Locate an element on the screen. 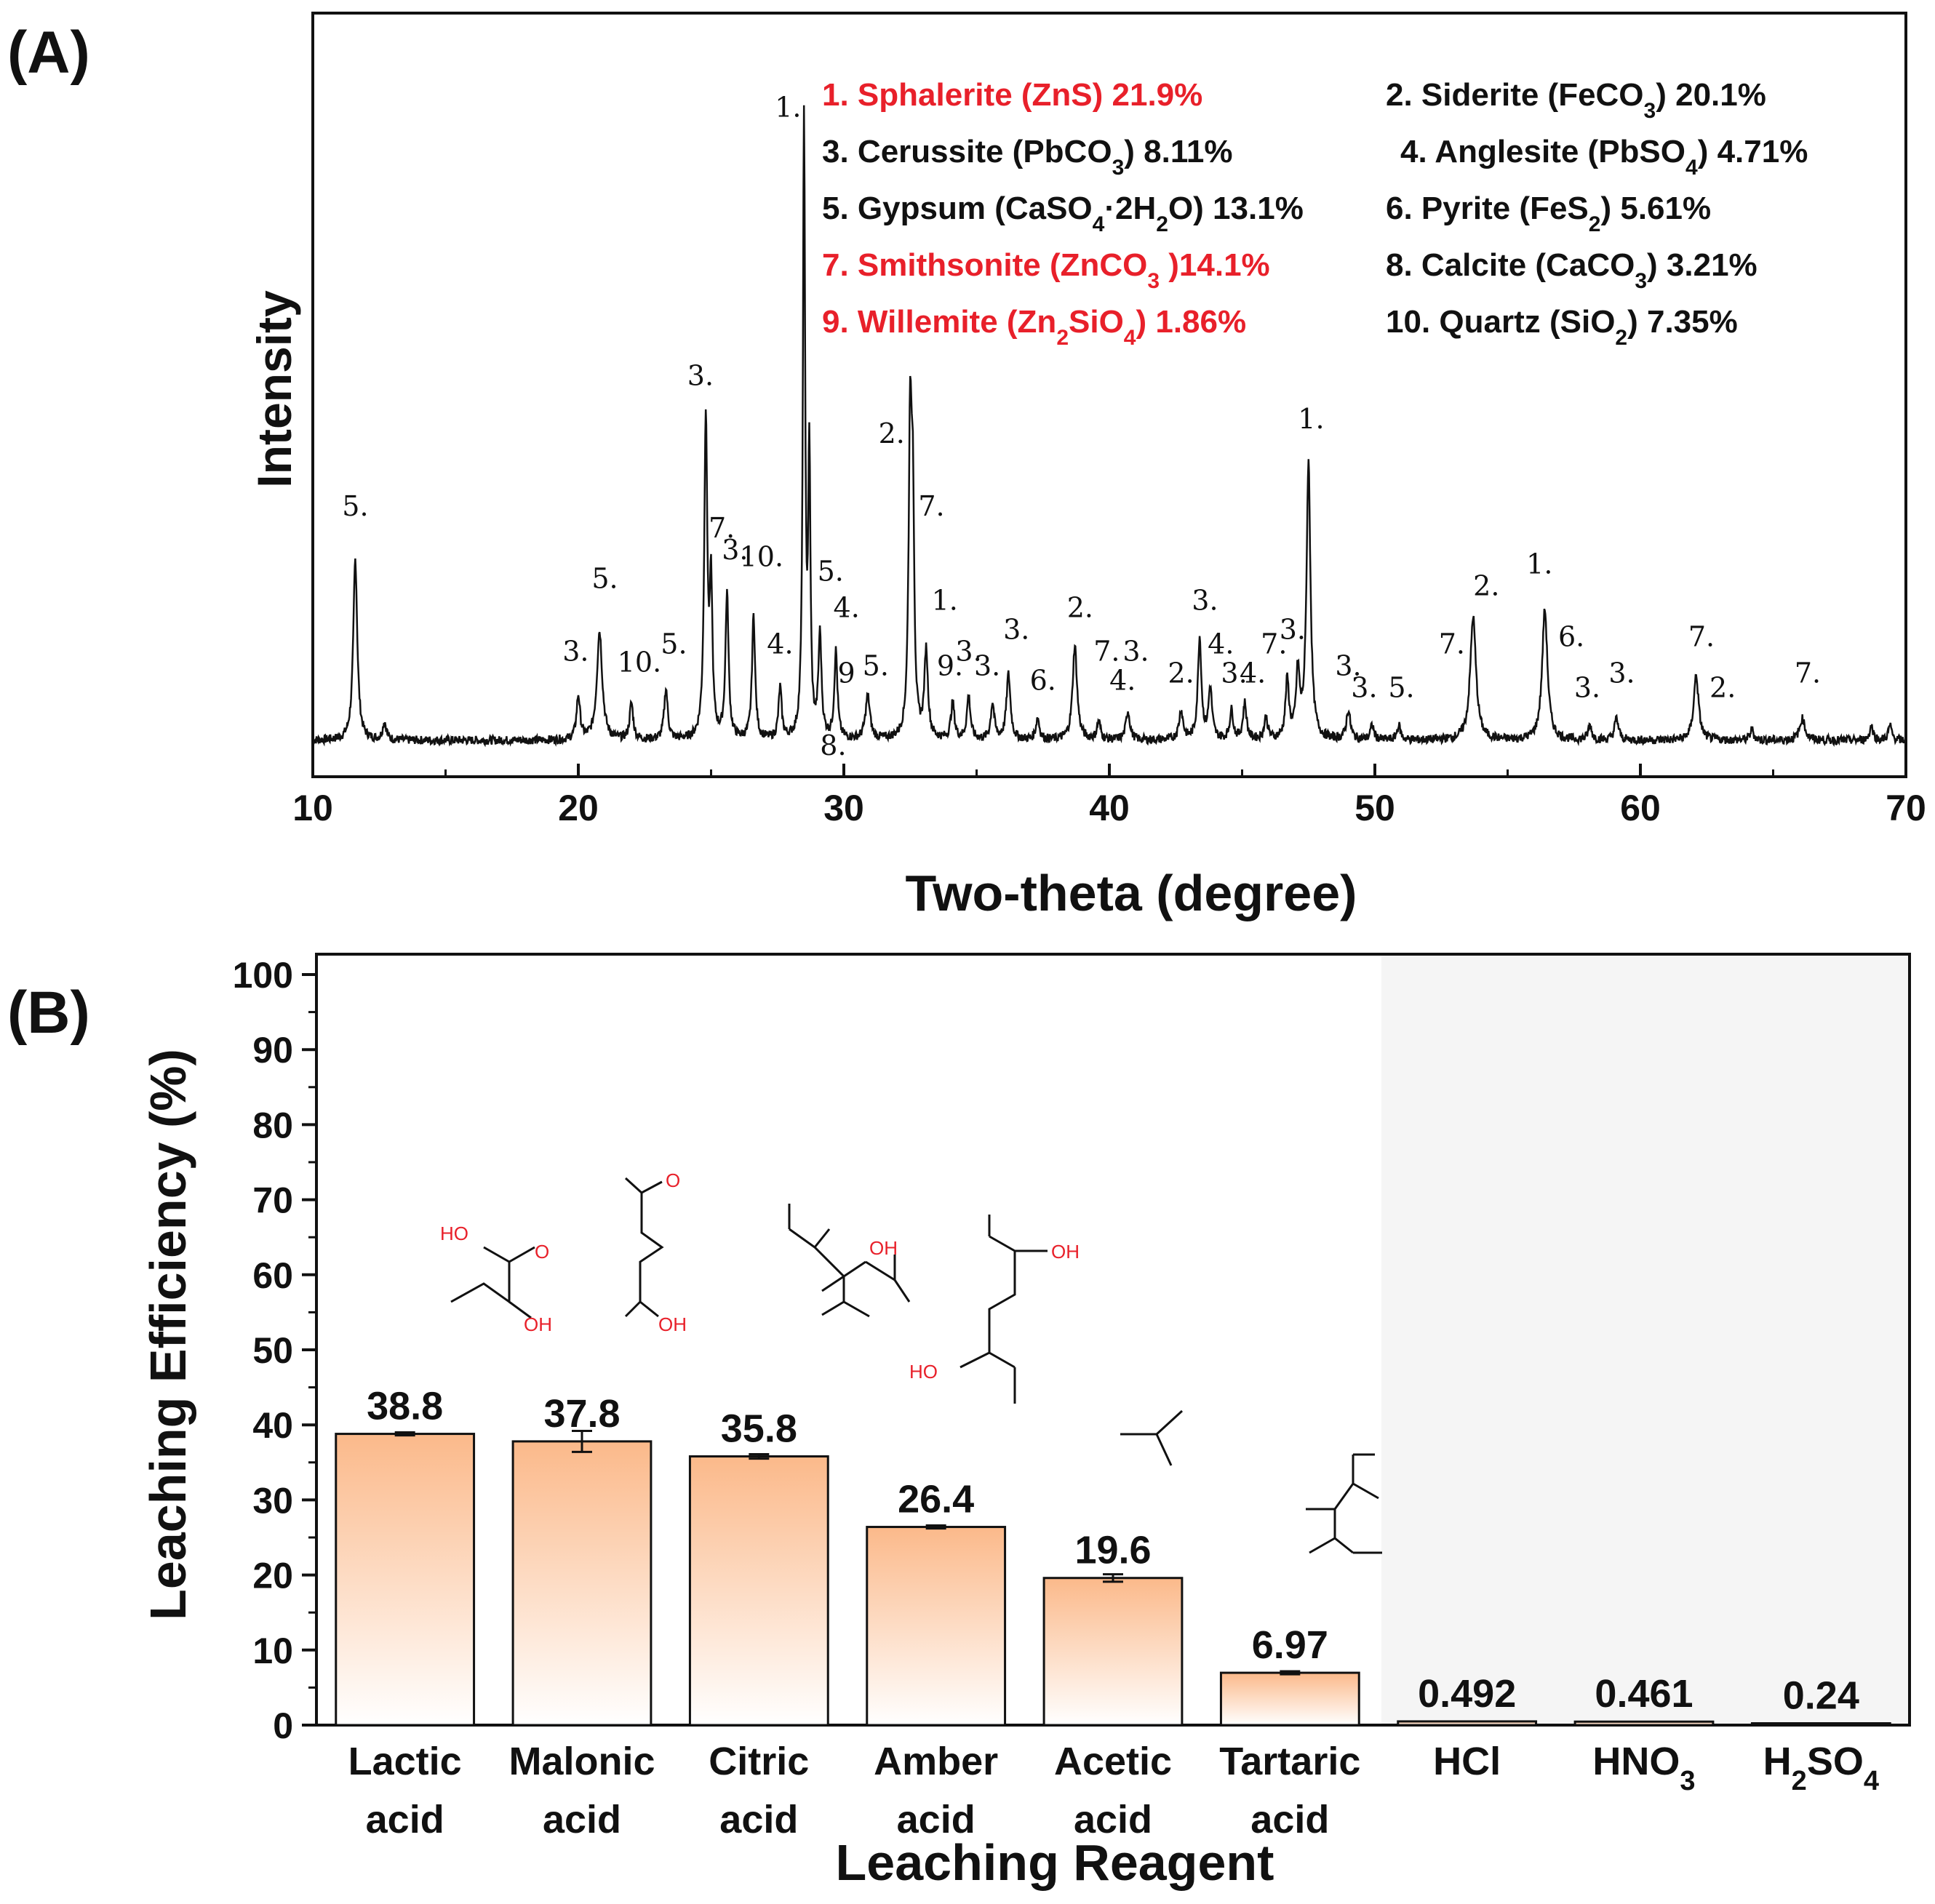 The image size is (1935, 1904). bar-y-tick-label: 90 is located at coordinates (272, 1050).